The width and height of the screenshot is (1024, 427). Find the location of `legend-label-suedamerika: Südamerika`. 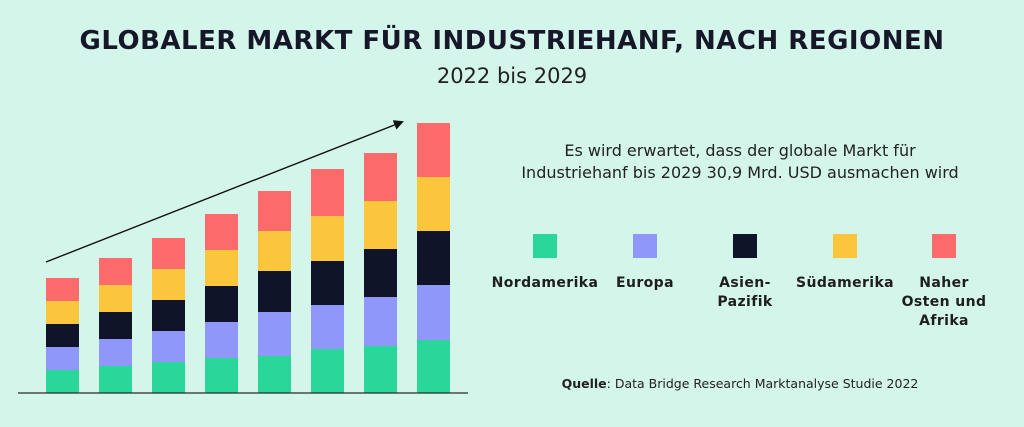

legend-label-suedamerika: Südamerika is located at coordinates (845, 283).